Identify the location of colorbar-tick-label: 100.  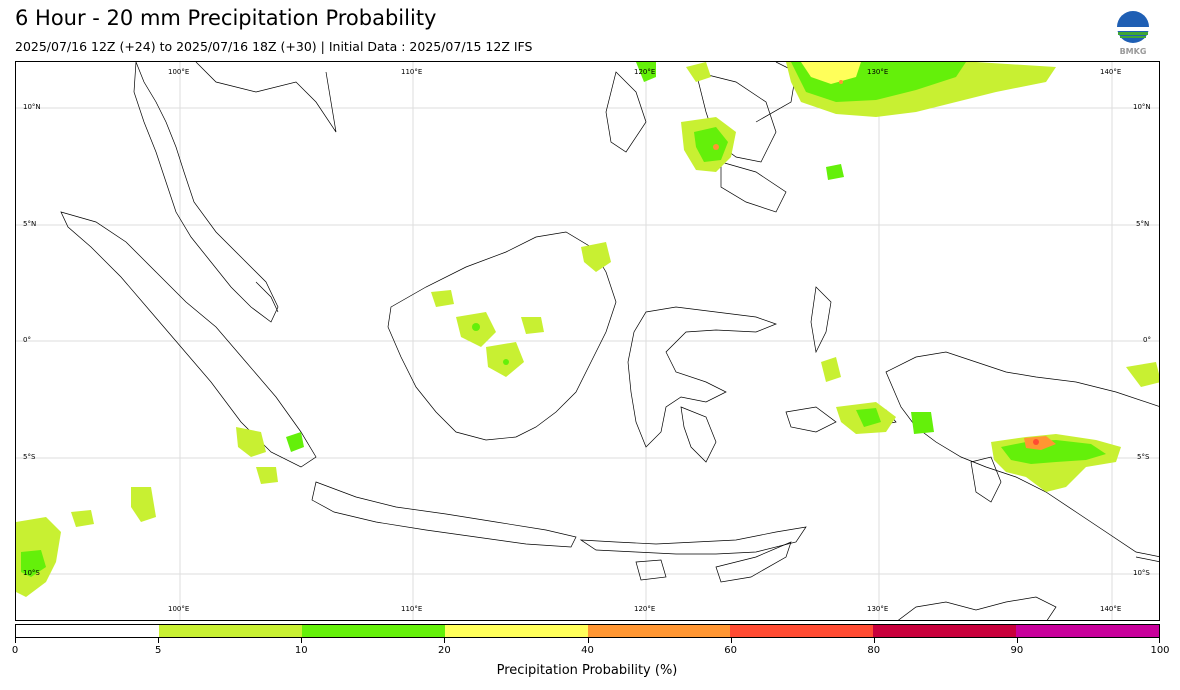
(1160, 650).